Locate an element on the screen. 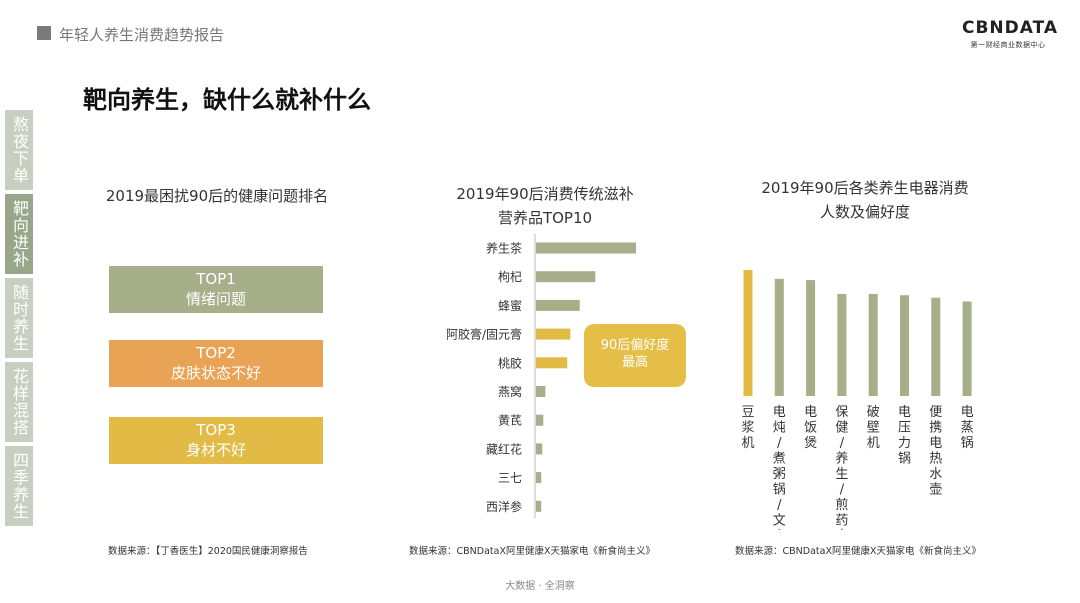  panel3-title-line2: 人数及偏好度 is located at coordinates (864, 212).